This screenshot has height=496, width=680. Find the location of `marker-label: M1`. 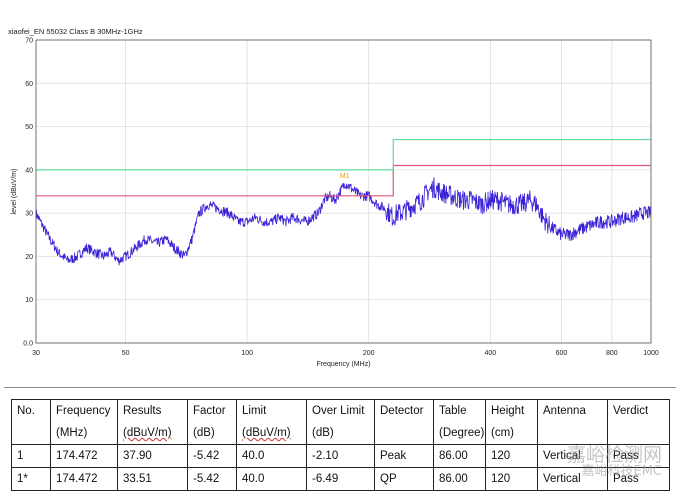

marker-label: M1 is located at coordinates (345, 176).